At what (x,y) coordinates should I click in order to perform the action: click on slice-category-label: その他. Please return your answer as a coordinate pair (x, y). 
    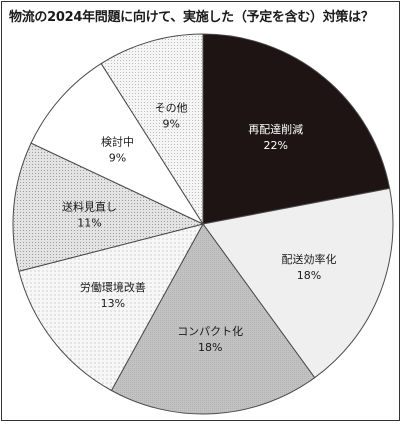
    Looking at the image, I should click on (171, 108).